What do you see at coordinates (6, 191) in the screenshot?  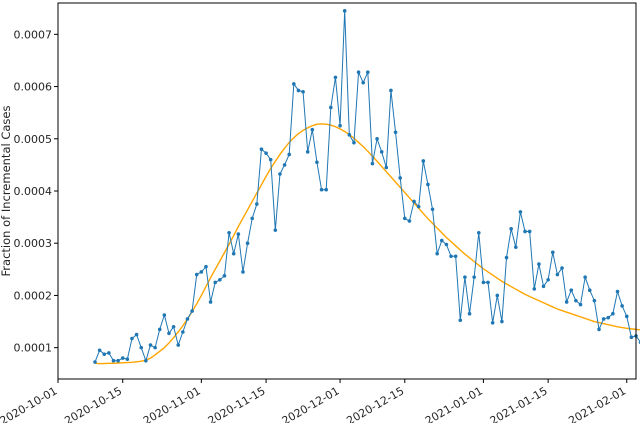 I see `y-axis-label: Fraction of Incremental Cases` at bounding box center [6, 191].